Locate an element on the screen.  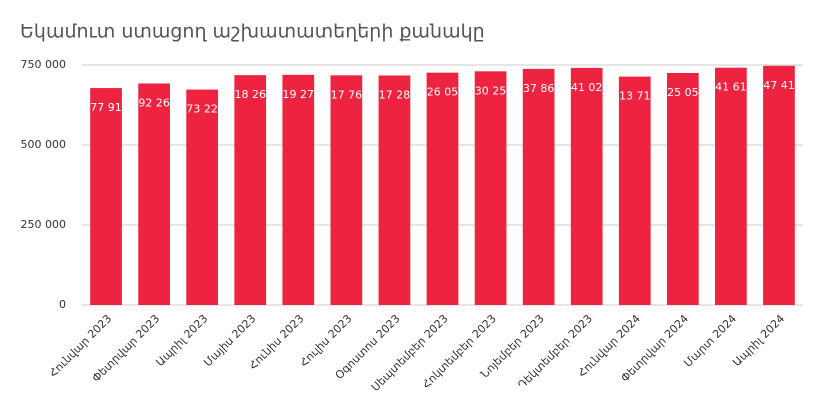
value-label: 747 419 is located at coordinates (779, 85).